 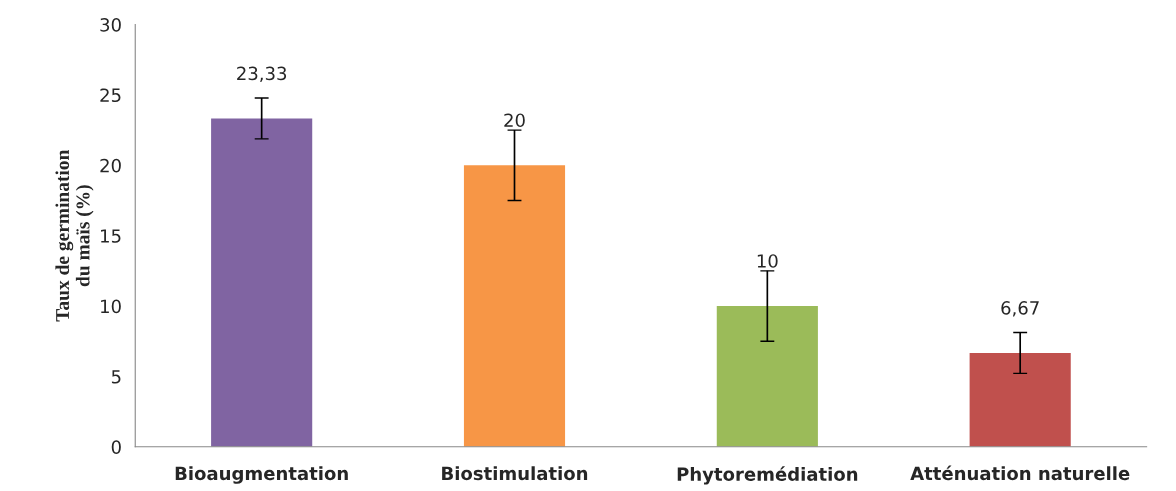 What do you see at coordinates (1020, 473) in the screenshot?
I see `x-tick-label: Atténuation naturelle` at bounding box center [1020, 473].